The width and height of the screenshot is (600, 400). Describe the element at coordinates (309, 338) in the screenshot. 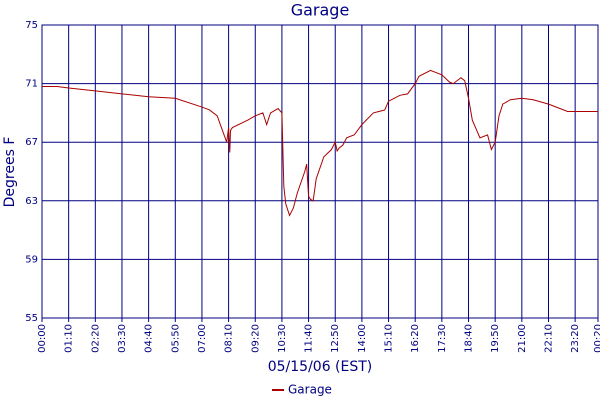

I see `x-tick-label: 11:40` at that location.